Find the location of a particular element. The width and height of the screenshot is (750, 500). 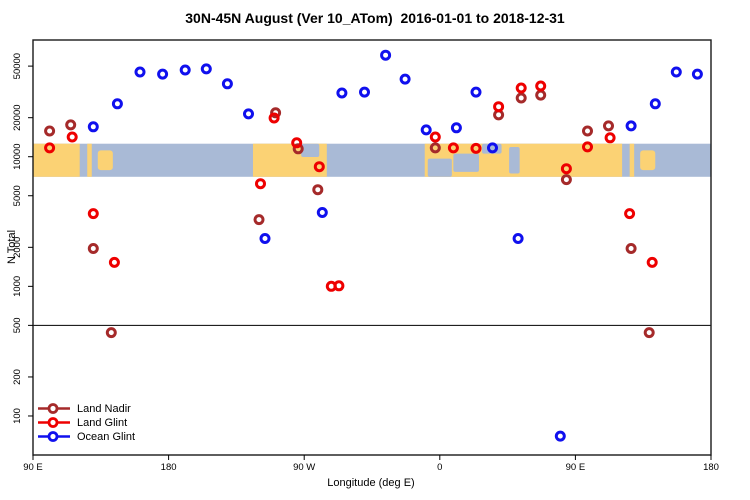

legend-label: Land Glint is located at coordinates (102, 422).